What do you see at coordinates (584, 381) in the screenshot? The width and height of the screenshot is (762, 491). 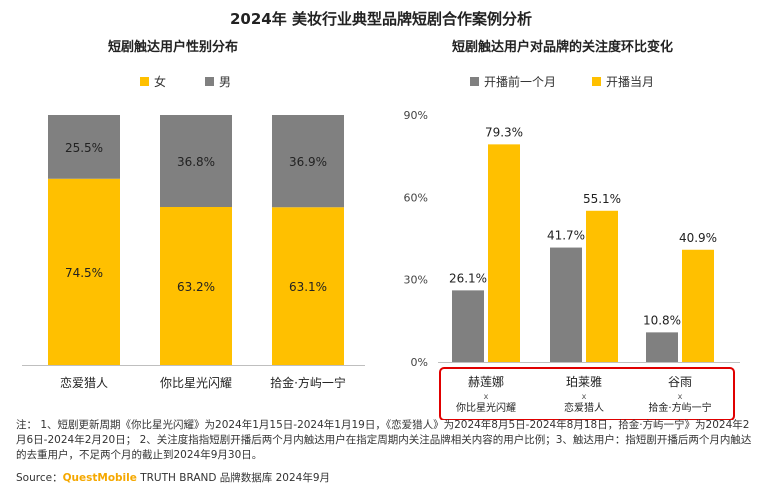 I see `category-label-1: 珀莱雅` at bounding box center [584, 381].